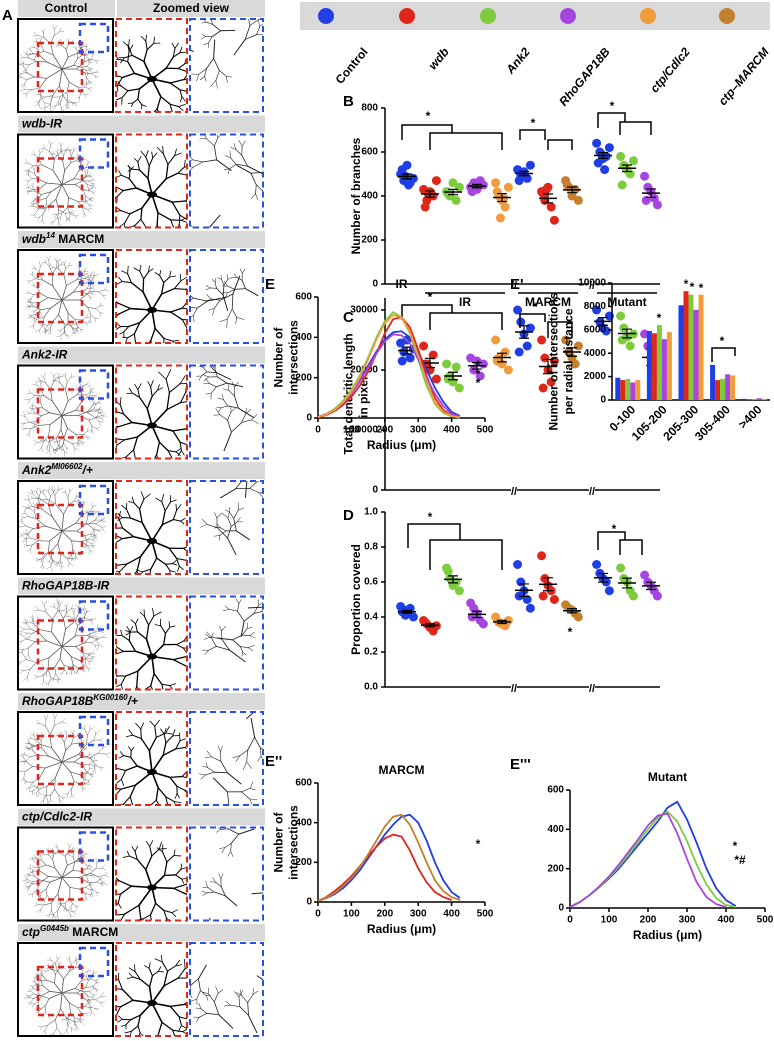 Image resolution: width=774 pixels, height=1041 pixels. What do you see at coordinates (466, 321) in the screenshot?
I see `significance-bracket` at bounding box center [466, 321].